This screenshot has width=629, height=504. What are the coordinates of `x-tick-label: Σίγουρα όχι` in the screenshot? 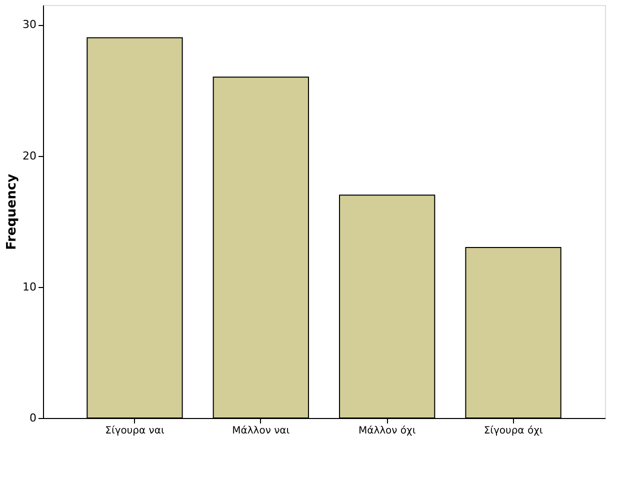 It's located at (514, 431).